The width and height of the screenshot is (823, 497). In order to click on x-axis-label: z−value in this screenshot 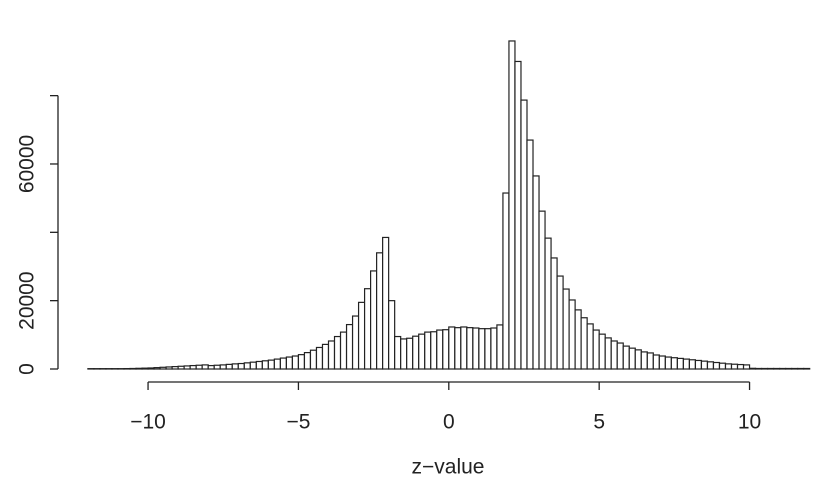, I will do `click(448, 467)`.